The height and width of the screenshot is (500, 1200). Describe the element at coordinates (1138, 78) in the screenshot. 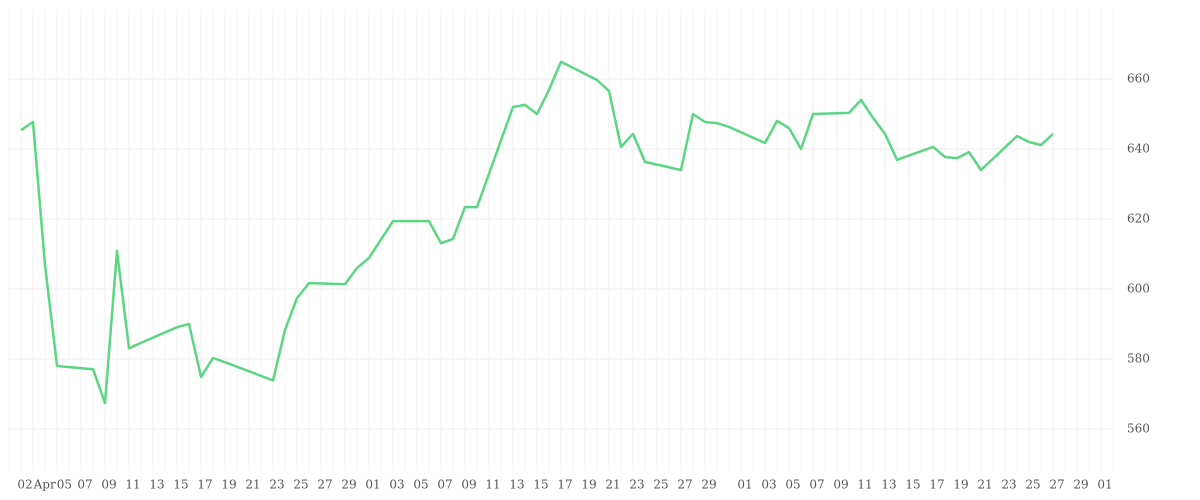

I see `y-tick-label: 660` at that location.